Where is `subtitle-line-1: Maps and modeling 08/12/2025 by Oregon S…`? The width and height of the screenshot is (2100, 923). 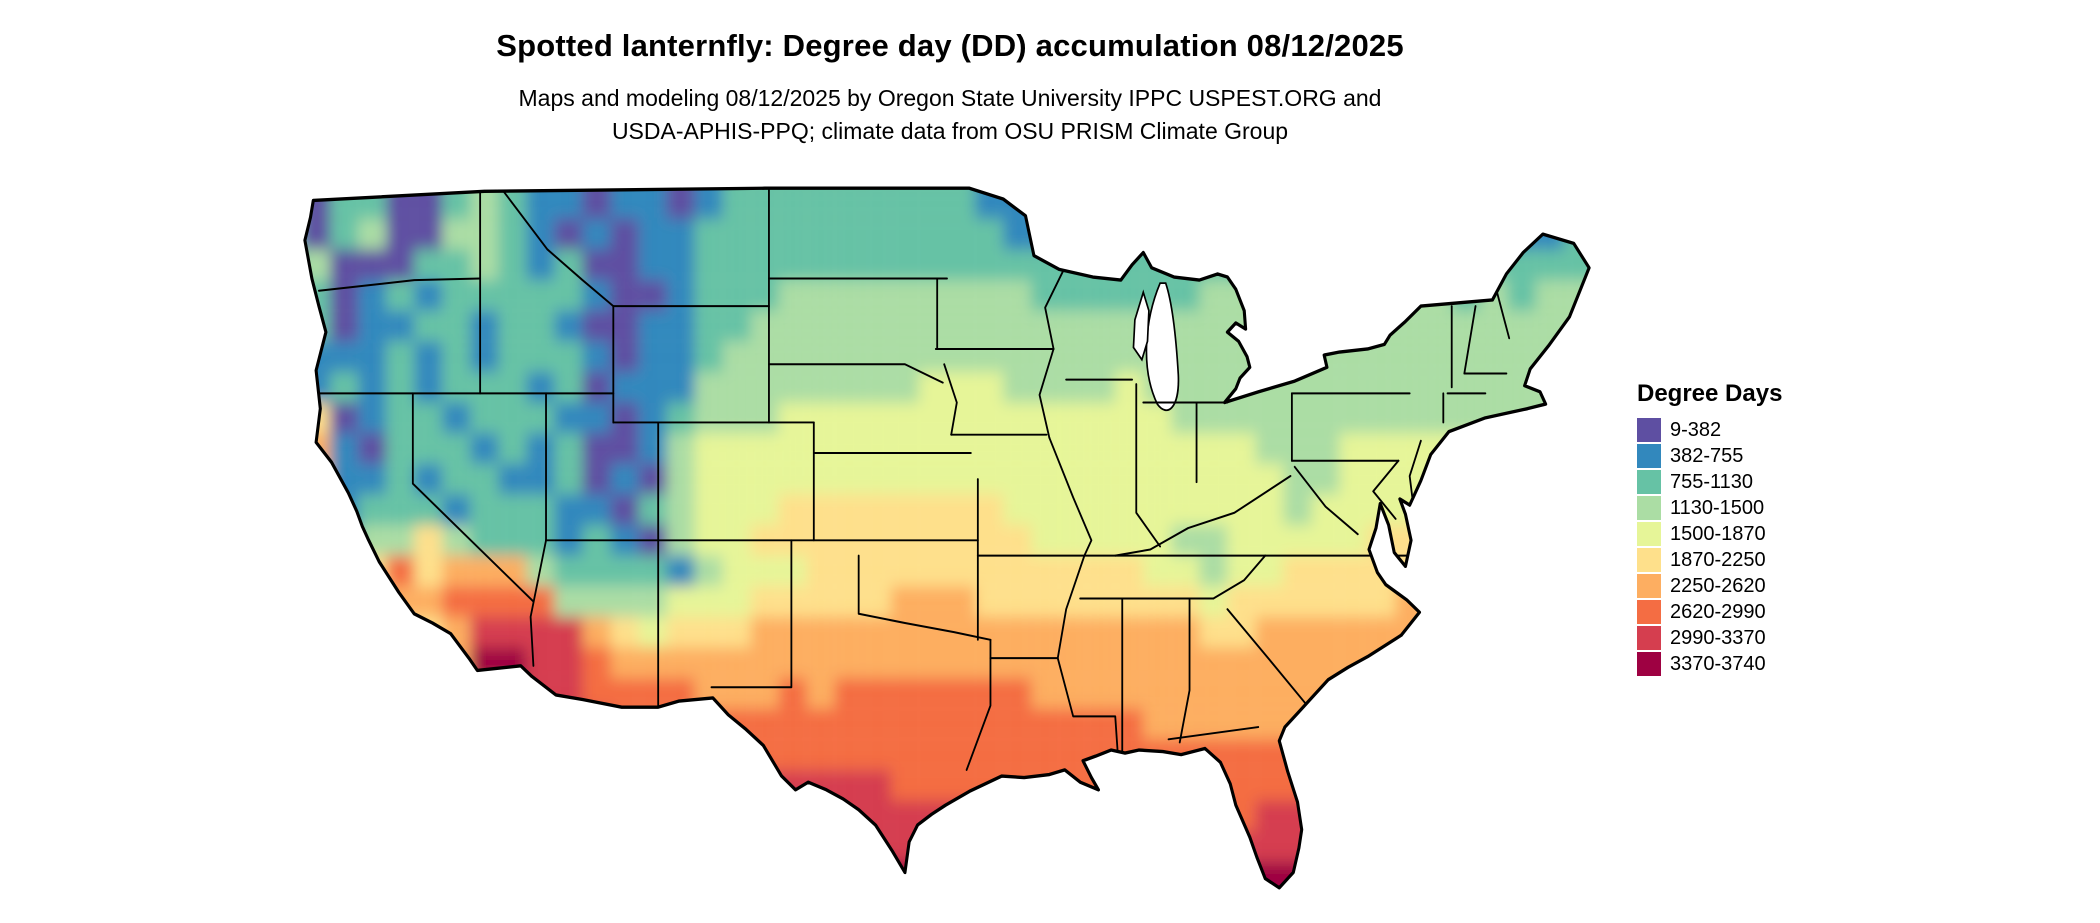
subtitle-line-1: Maps and modeling 08/12/2025 by Oregon S… is located at coordinates (950, 98).